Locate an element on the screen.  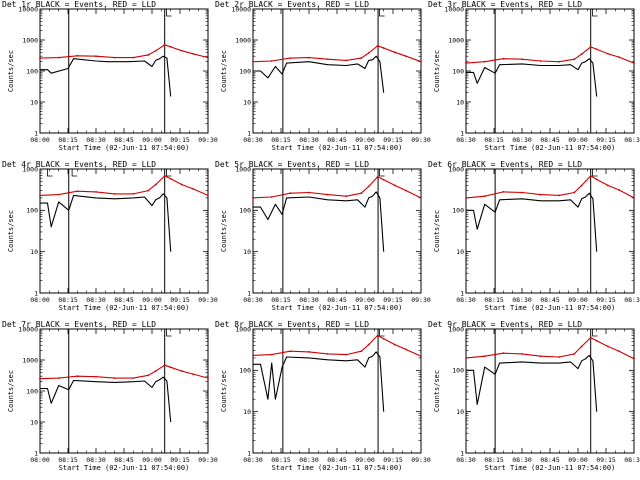
y-axis-label: Counts/sec is located at coordinates (11, 391).